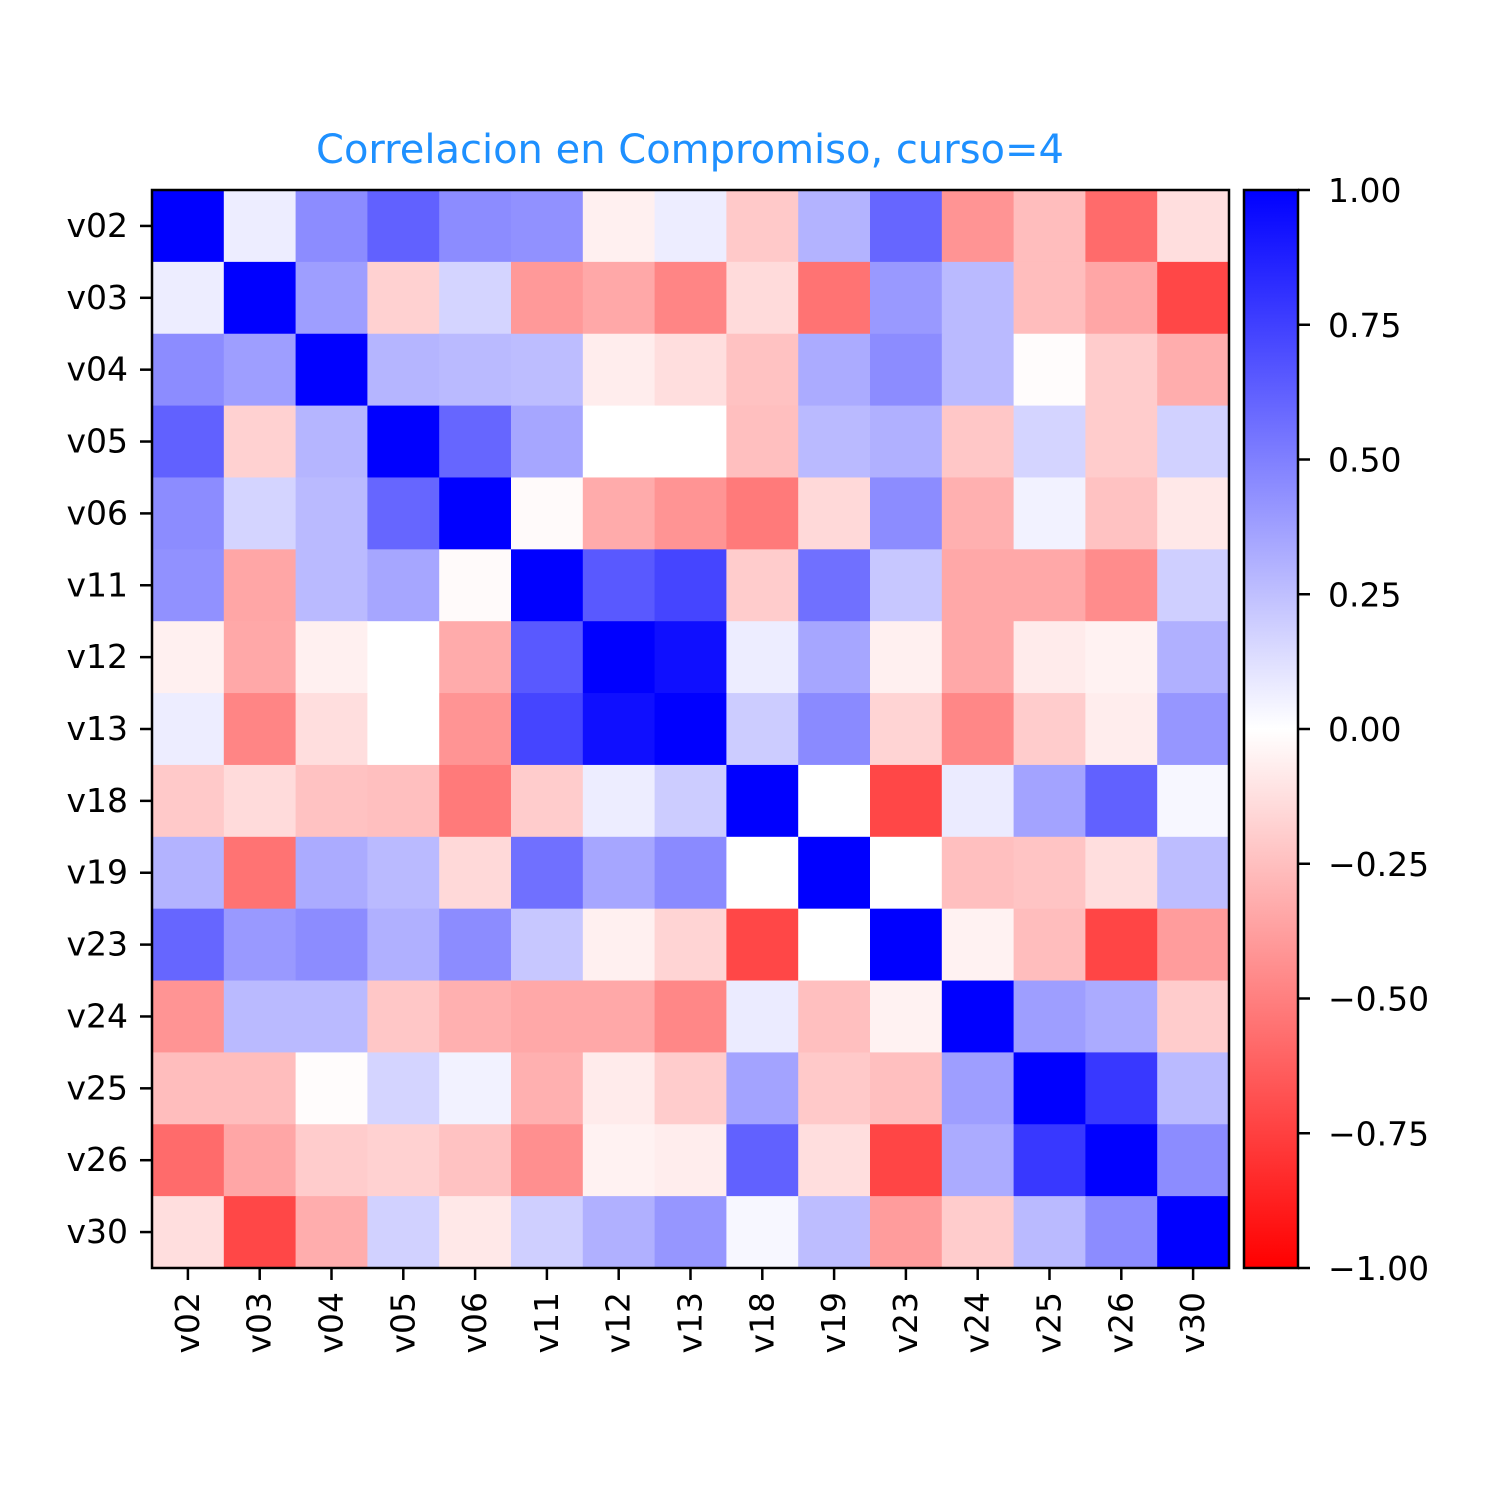  What do you see at coordinates (977, 1323) in the screenshot?
I see `x-tick-label: v24` at bounding box center [977, 1323].